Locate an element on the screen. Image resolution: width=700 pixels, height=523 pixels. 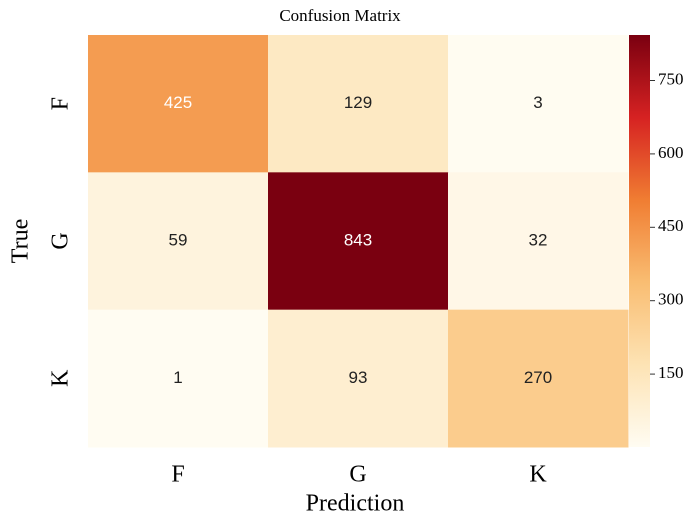
colorbar-tick-label: 300 is located at coordinates (671, 299).